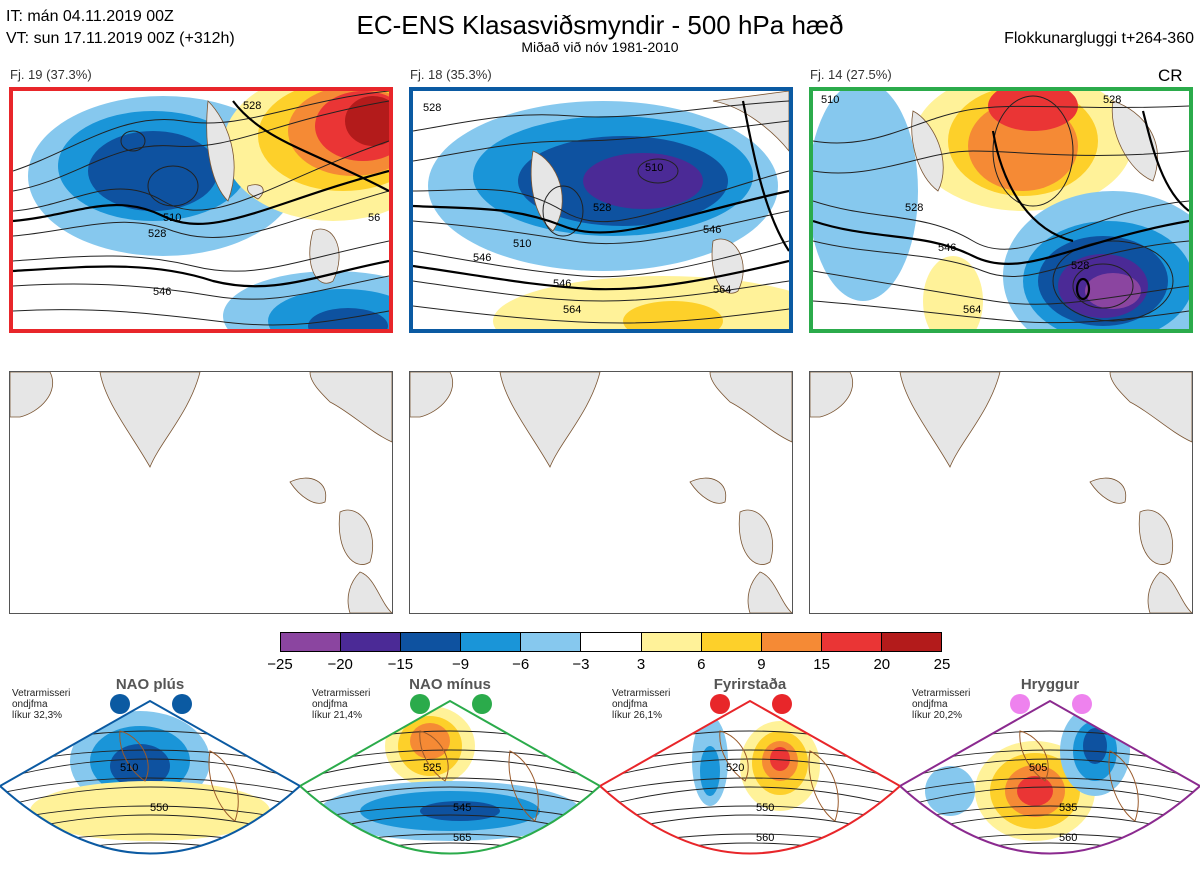  Describe the element at coordinates (51, 74) in the screenshot. I see `cluster-1-label: Fj. 19 (37.3%)` at that location.